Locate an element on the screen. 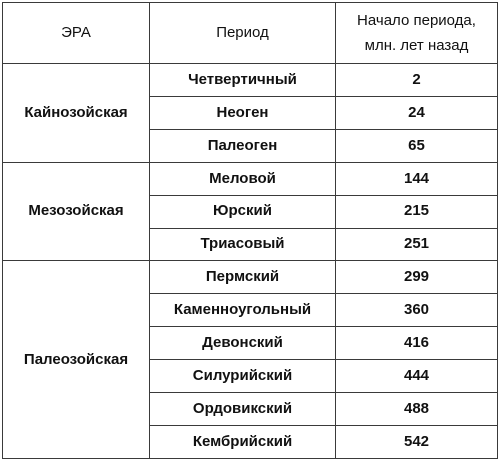 The height and width of the screenshot is (462, 500). start-cell: 416 is located at coordinates (416, 343).